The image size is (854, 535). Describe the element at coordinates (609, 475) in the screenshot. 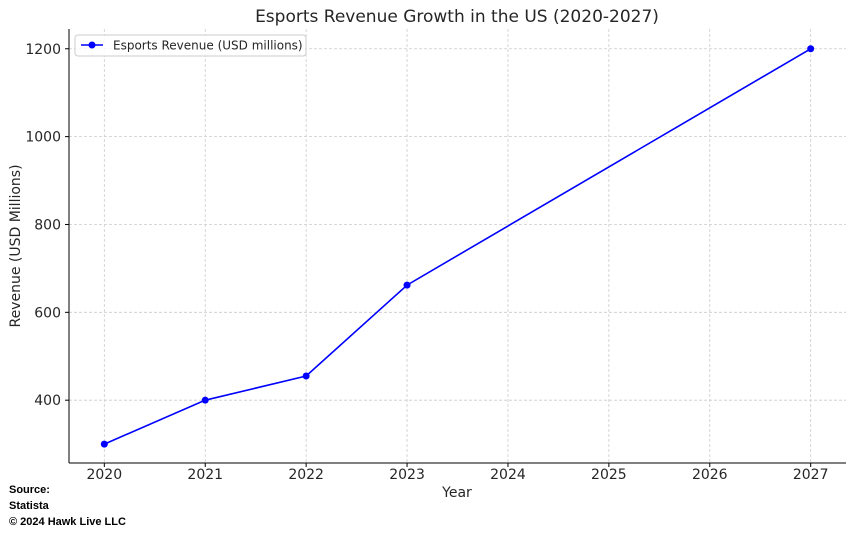

I see `x-tick-label: 2025` at that location.